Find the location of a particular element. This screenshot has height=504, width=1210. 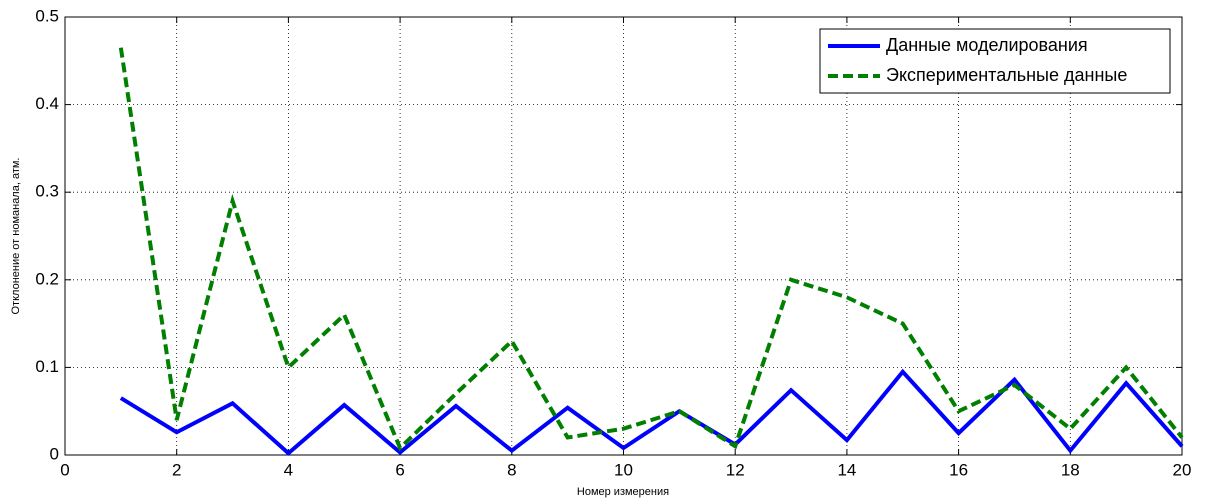

legend-label: Данные моделирования is located at coordinates (987, 45).